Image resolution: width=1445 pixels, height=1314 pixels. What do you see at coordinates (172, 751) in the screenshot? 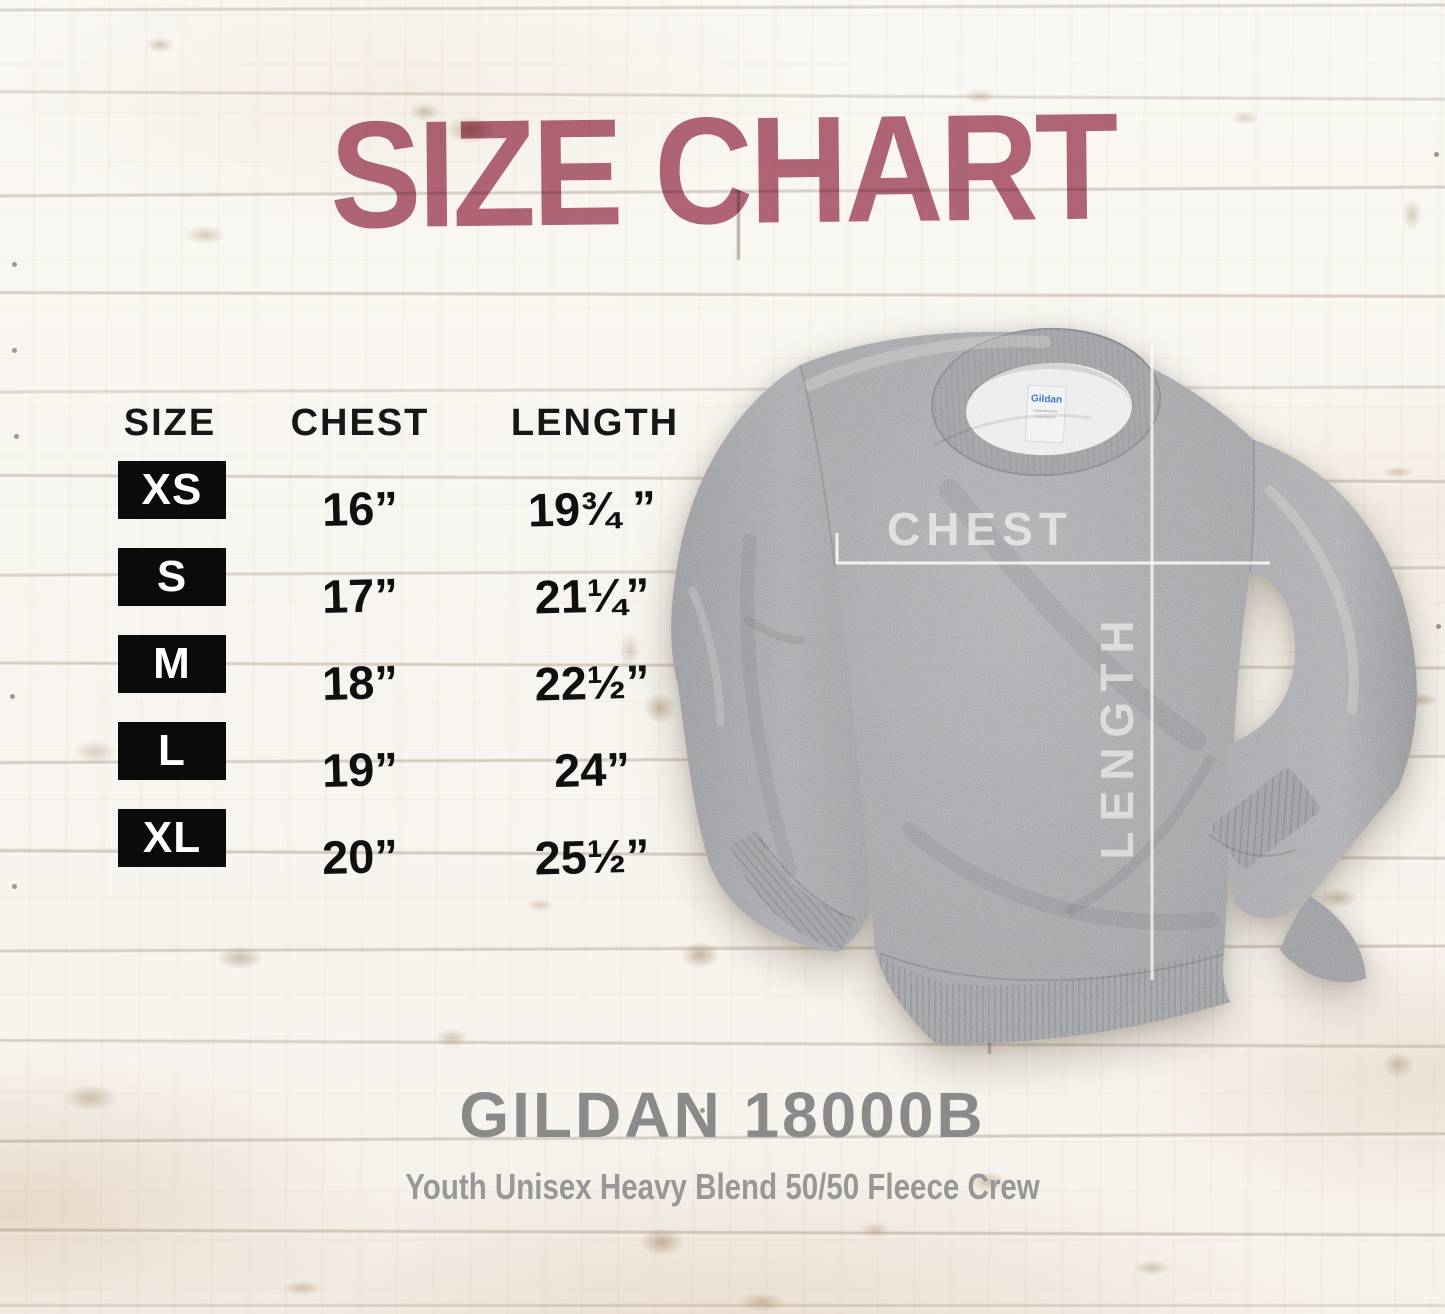
I see `size-badge: L` at bounding box center [172, 751].